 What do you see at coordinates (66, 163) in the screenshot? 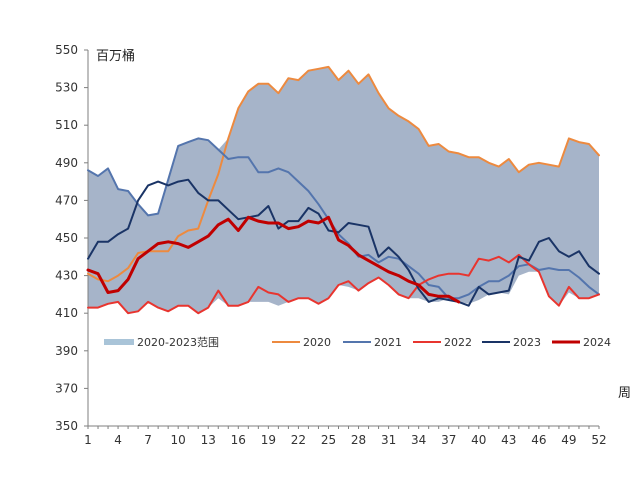
I see `y-tick-label: 490` at bounding box center [66, 163].